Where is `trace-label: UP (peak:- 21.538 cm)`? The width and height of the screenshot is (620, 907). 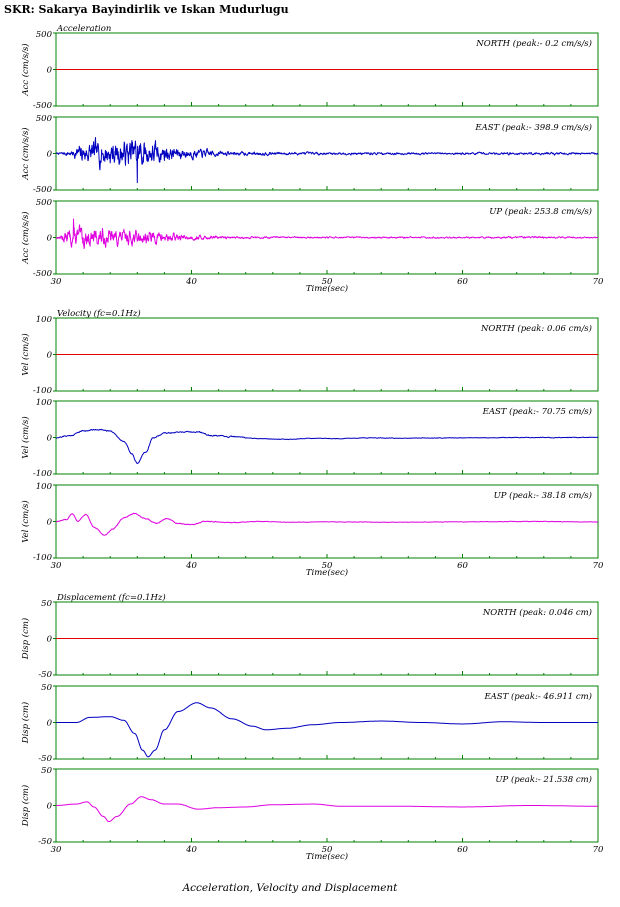 trace-label: UP (peak:- 21.538 cm) is located at coordinates (543, 779).